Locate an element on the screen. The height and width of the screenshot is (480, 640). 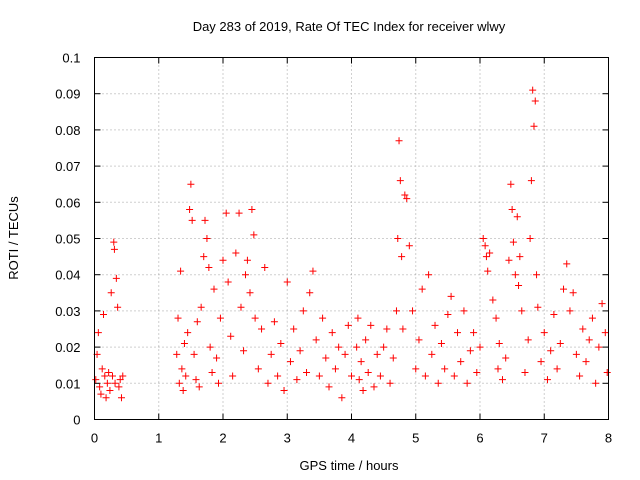
x-tick-label: 4 is located at coordinates (351, 438).